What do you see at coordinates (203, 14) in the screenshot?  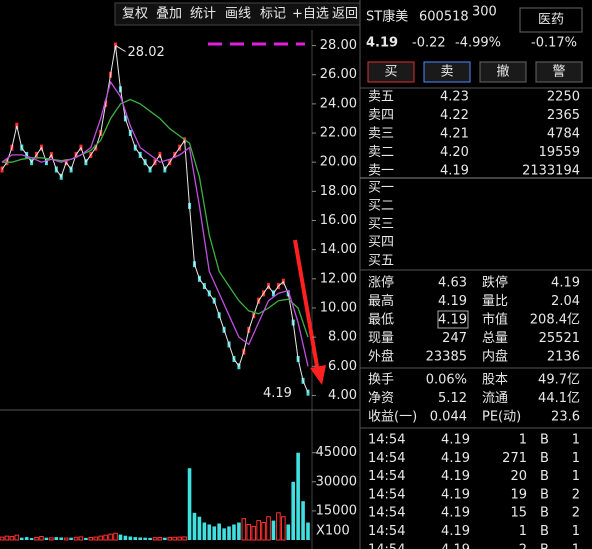 I see `toolbar-button: 统计` at bounding box center [203, 14].